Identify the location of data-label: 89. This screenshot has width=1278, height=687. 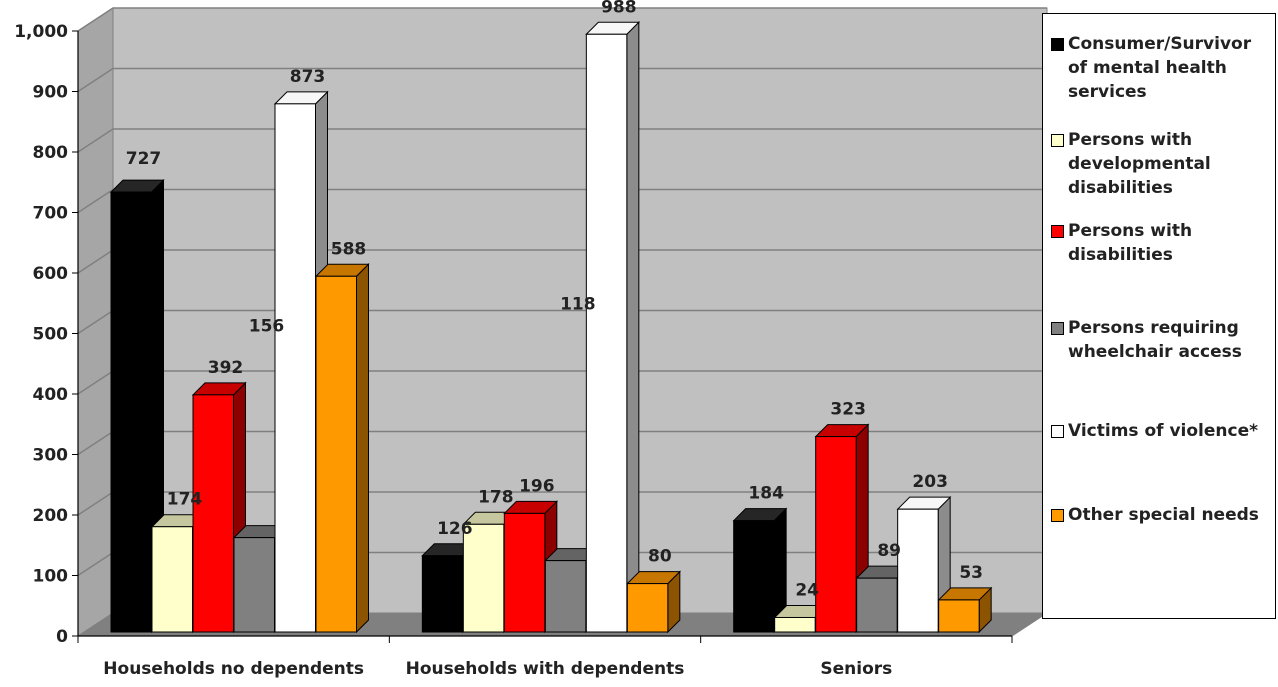
(889, 551).